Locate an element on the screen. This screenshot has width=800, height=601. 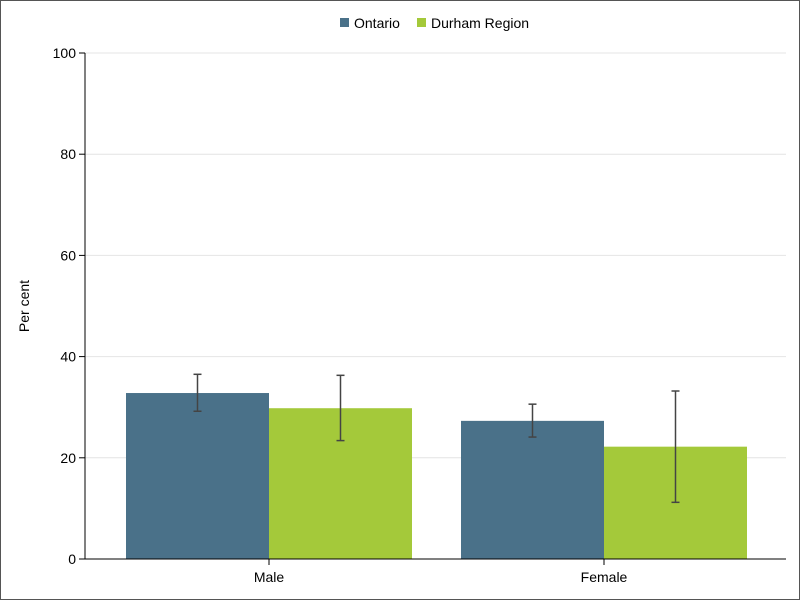
y-tick-label-0: 0 is located at coordinates (72, 559).